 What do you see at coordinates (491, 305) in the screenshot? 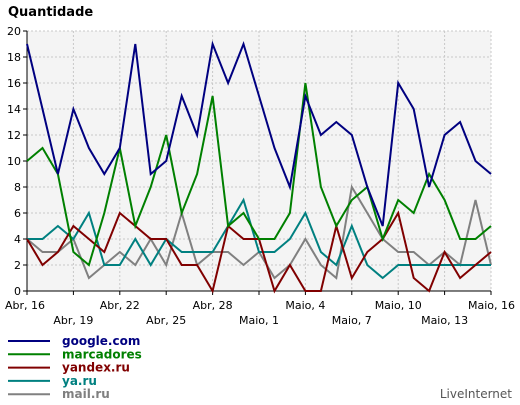
I see `x-tick-label: Maio, 16` at bounding box center [491, 305].